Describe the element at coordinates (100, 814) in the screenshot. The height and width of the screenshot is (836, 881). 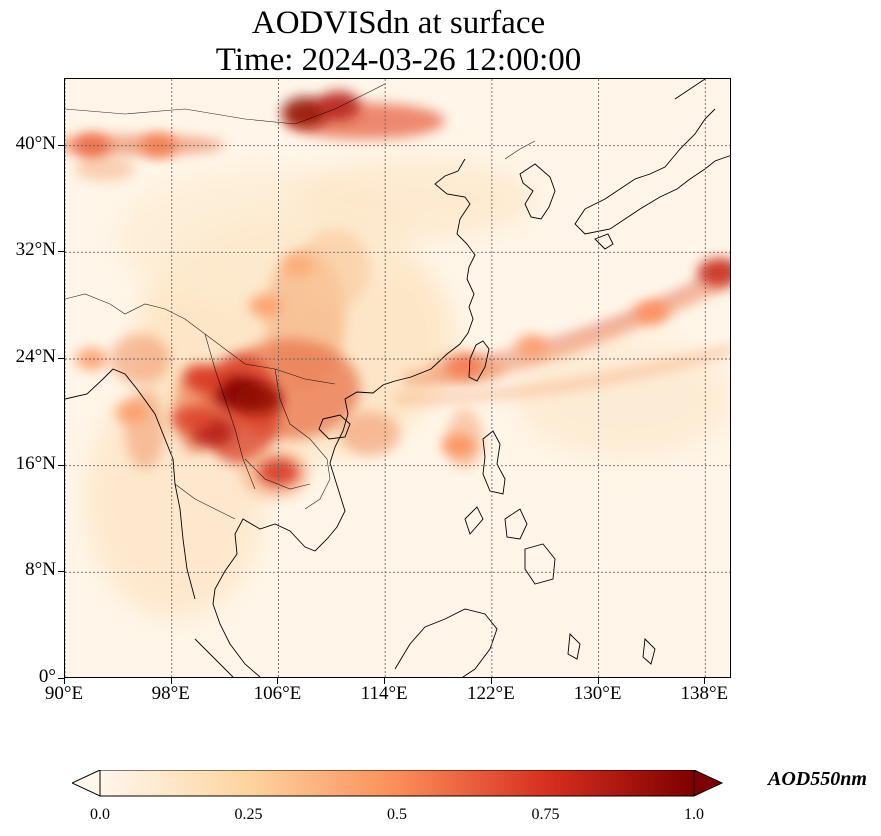
I see `colorbar-tick-label: 0.0` at that location.